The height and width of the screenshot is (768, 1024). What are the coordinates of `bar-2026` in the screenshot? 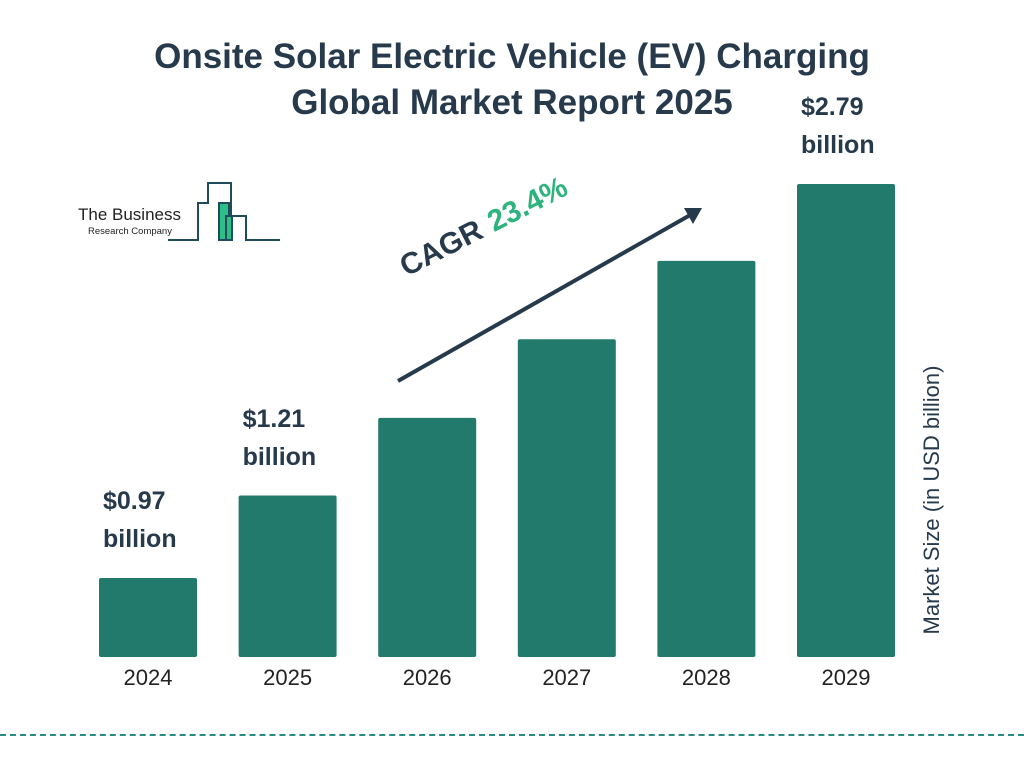 It's located at (427, 537).